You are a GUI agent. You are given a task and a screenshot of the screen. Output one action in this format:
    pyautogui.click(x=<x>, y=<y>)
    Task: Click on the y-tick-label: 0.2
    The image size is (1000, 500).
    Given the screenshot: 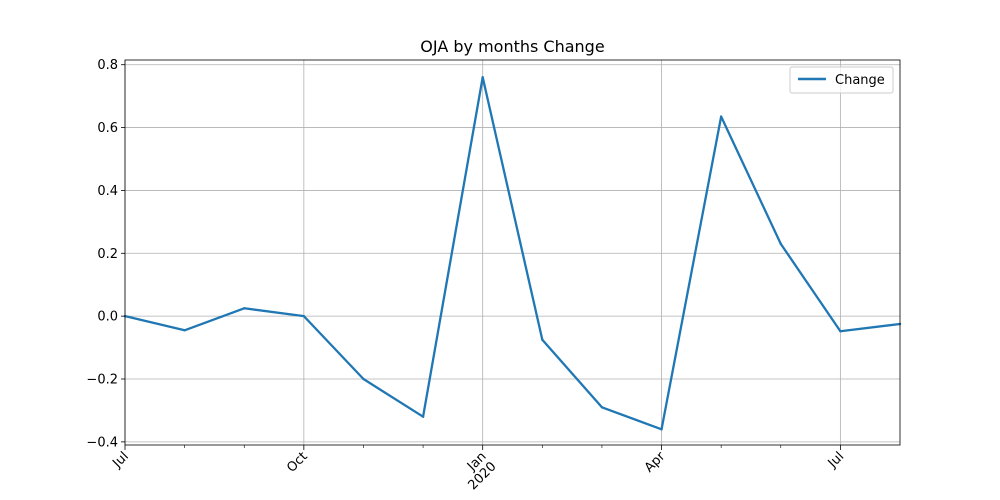 What is the action you would take?
    pyautogui.click(x=107, y=254)
    